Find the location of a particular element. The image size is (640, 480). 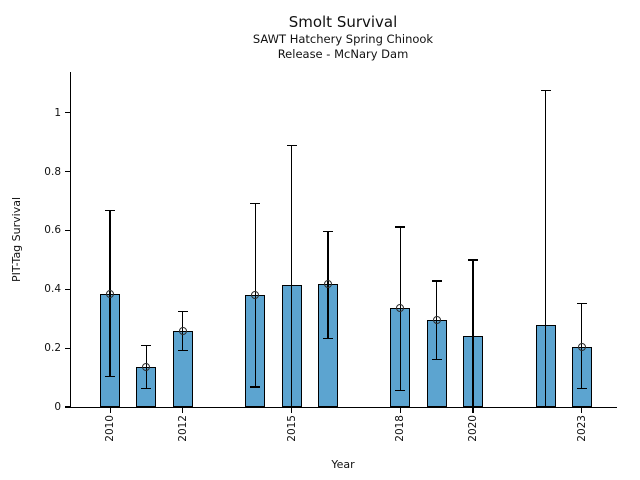

y-tick-label: 0.8 is located at coordinates (52, 171).